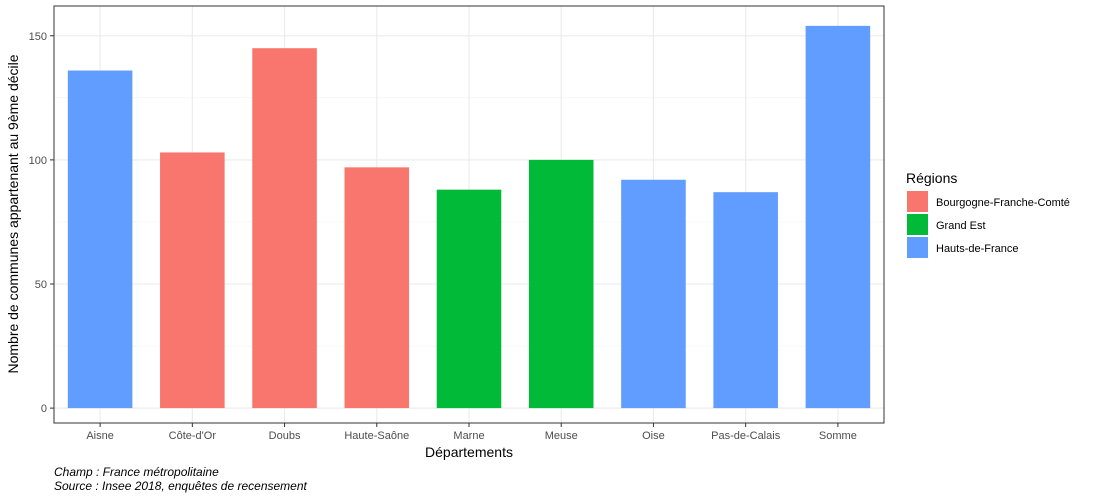  I want to click on y-axis: 0 50 100 150, so click(41, 223).